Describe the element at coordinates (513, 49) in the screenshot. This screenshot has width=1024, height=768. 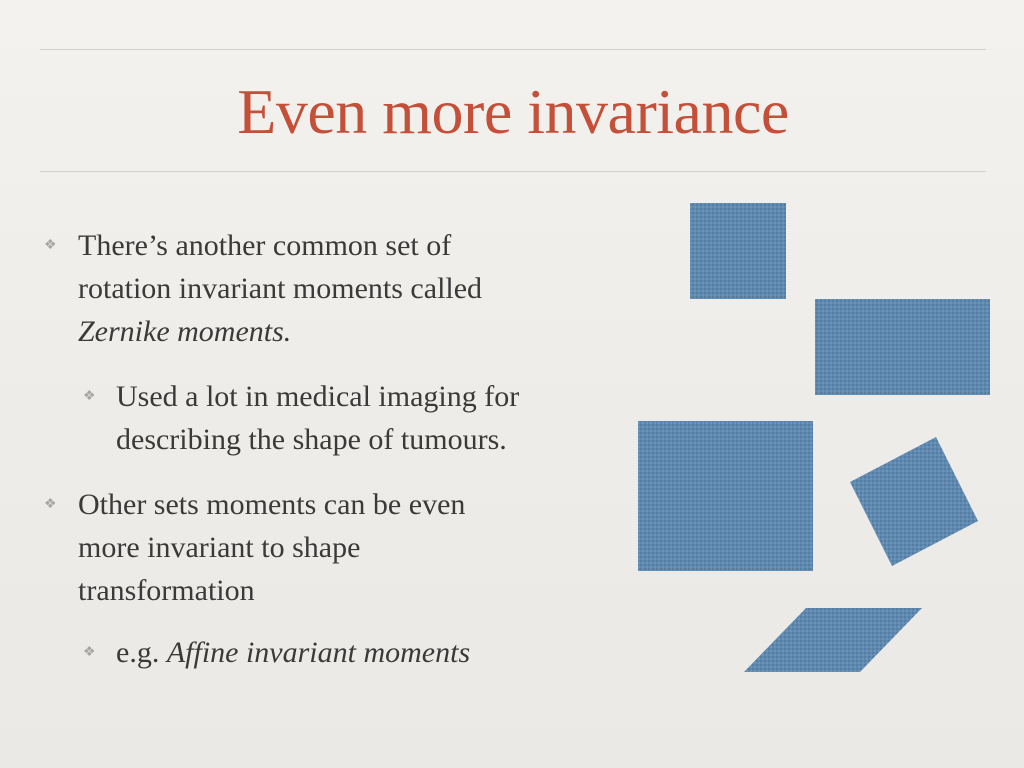
I see `top-divider` at that location.